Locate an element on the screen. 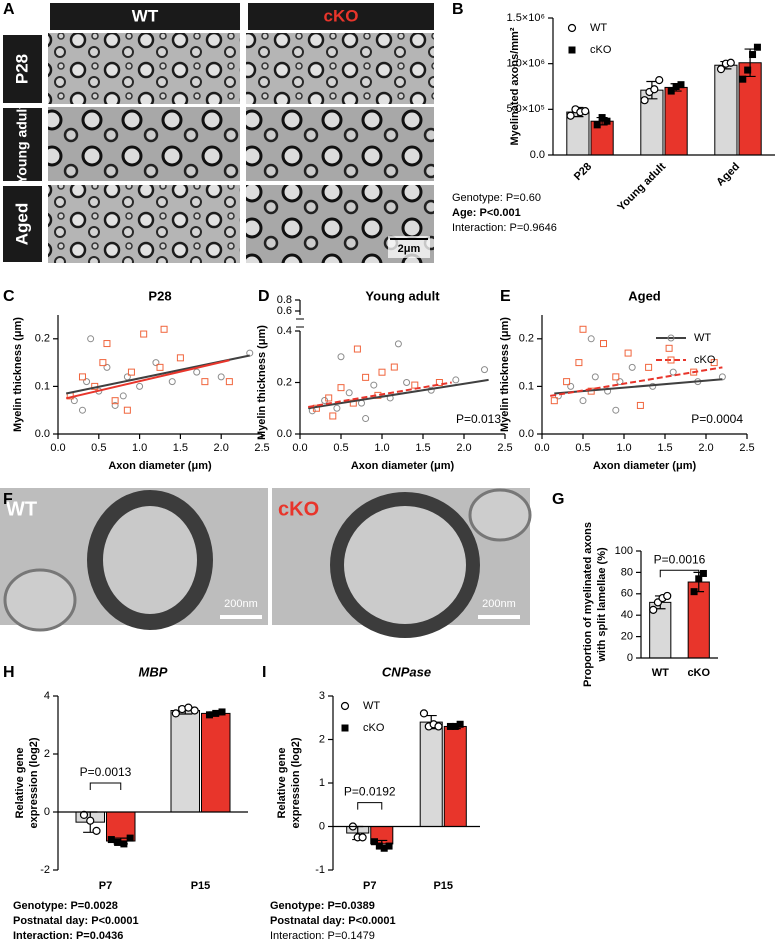  y-tick-label: 2 is located at coordinates (322, 739).